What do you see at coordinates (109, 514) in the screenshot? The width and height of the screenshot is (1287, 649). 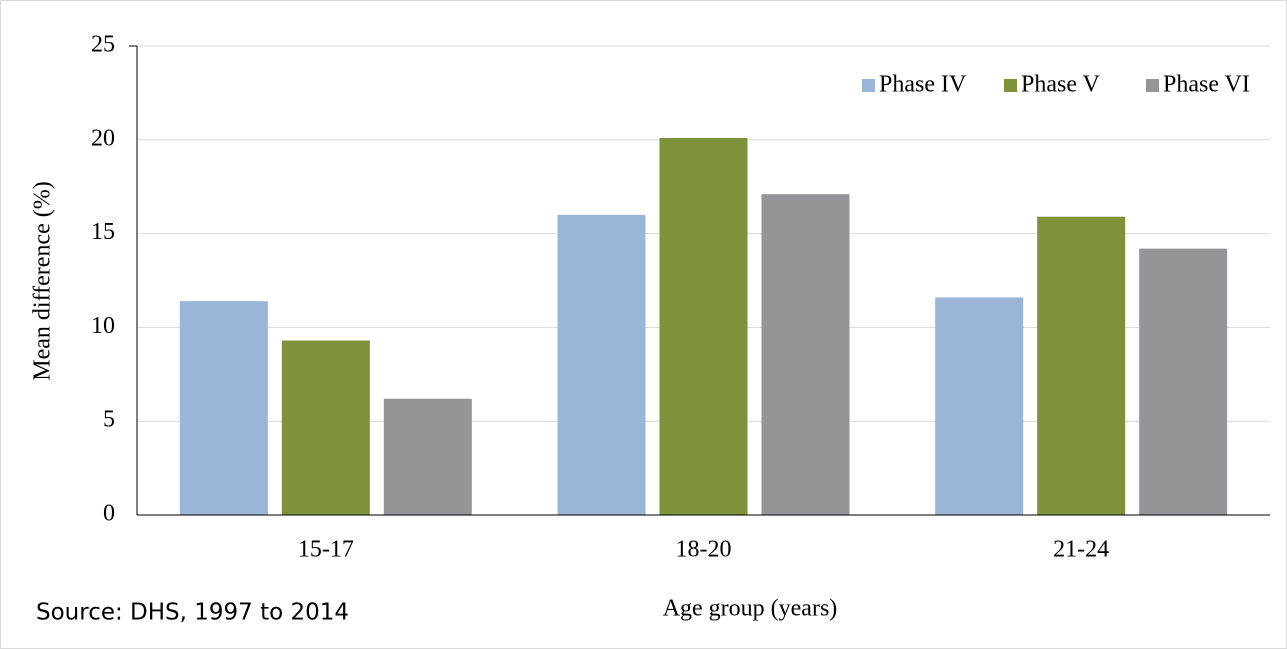 I see `y-tick-label: 0` at bounding box center [109, 514].